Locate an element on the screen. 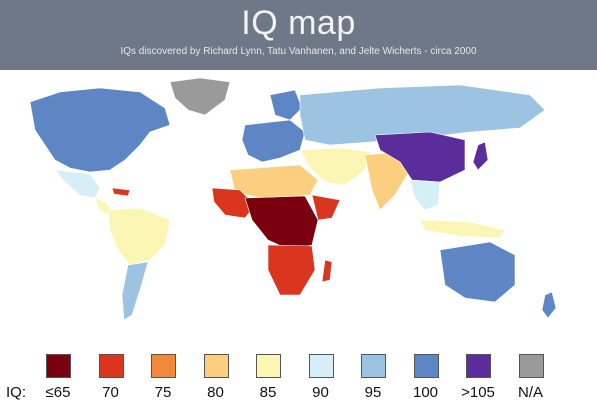  region-horn-africa is located at coordinates (326, 207).